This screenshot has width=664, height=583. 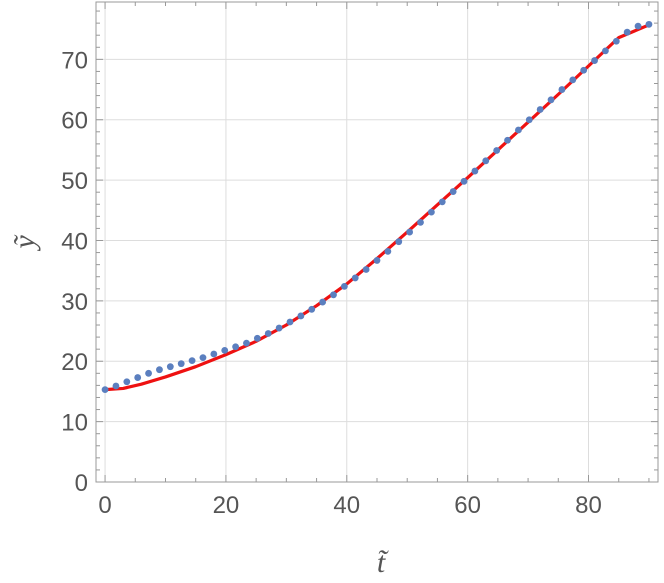 I want to click on y-tick-label: 10, so click(x=74, y=423).